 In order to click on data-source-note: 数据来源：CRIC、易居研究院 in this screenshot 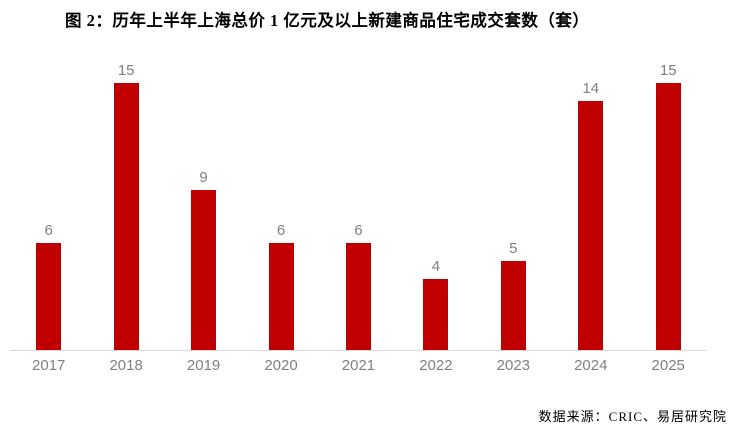, I will do `click(632, 416)`.